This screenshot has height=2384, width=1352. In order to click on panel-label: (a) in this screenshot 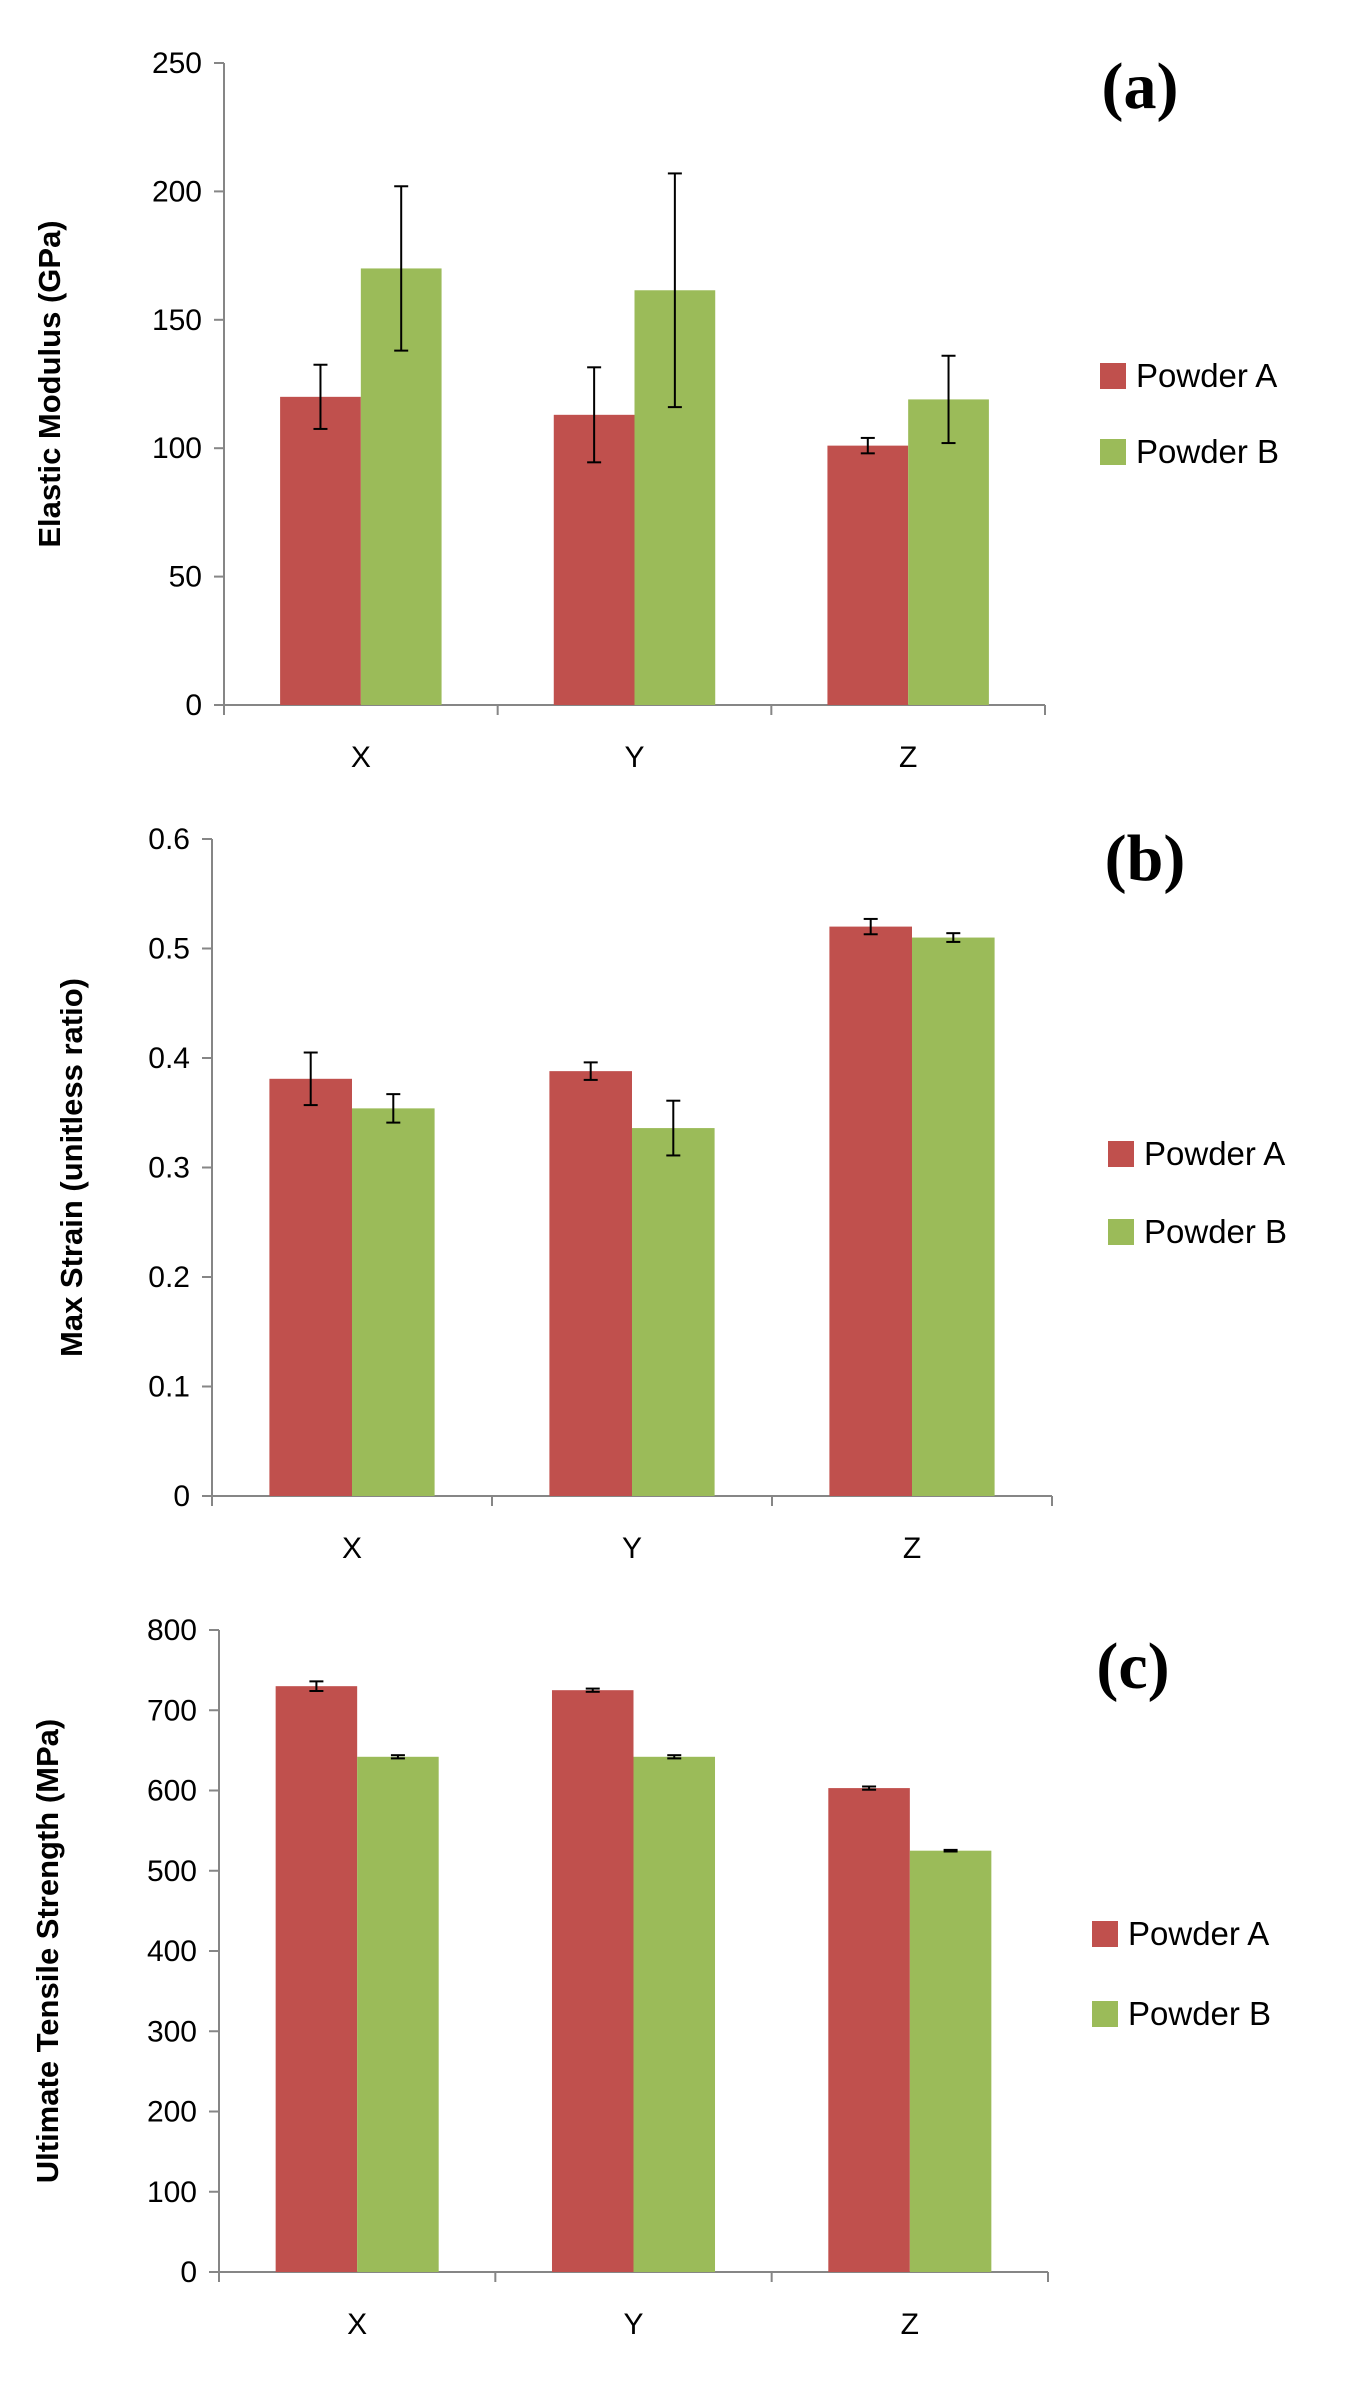, I will do `click(1140, 86)`.